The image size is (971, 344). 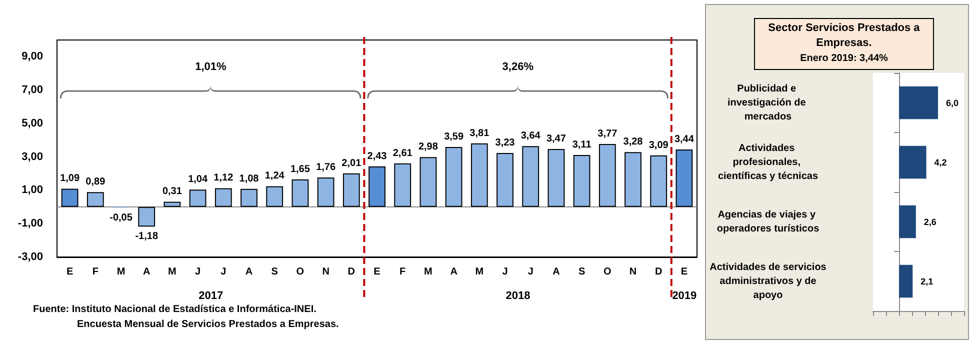 I want to click on text: Encuesta Mensual de Servicios Prestados a Empresas., so click(x=208, y=324).